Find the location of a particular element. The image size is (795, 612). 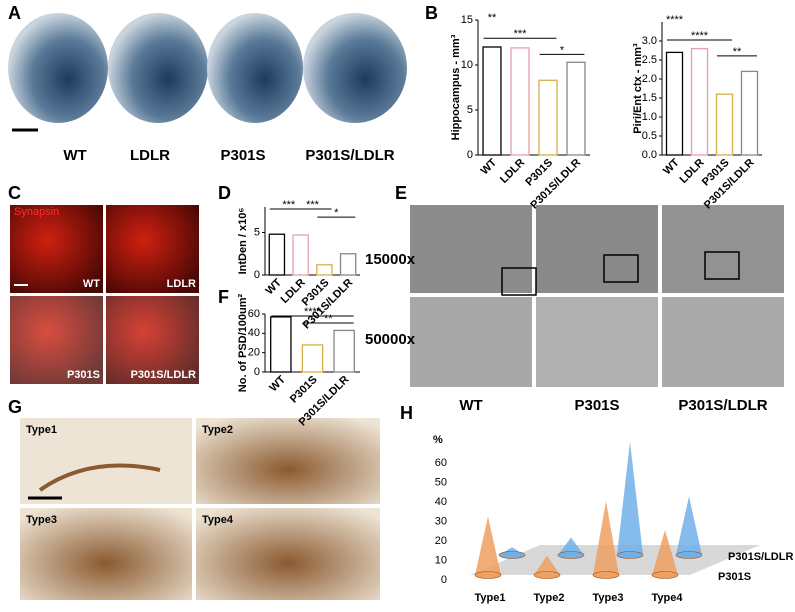

y-tick-label: 50 is located at coordinates (441, 482).